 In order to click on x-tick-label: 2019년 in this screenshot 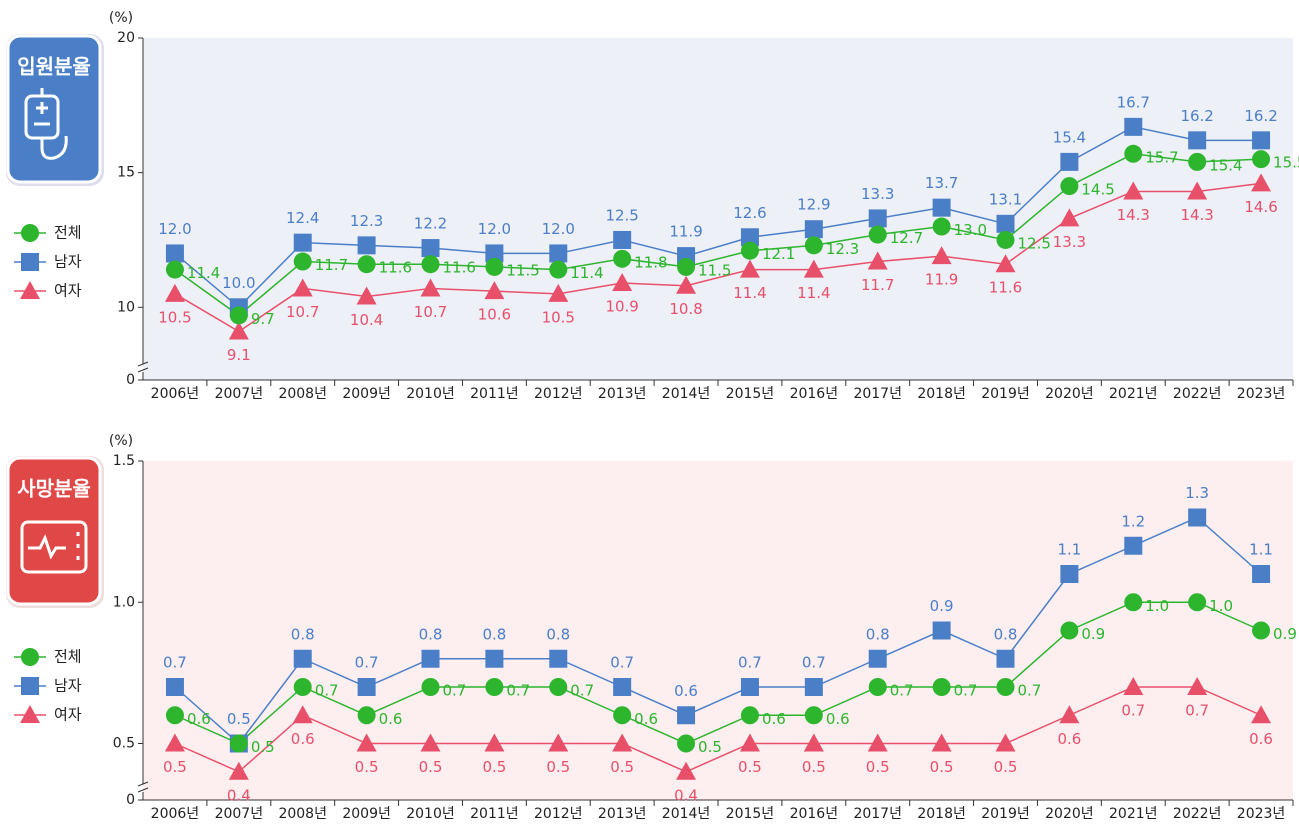, I will do `click(1005, 394)`.